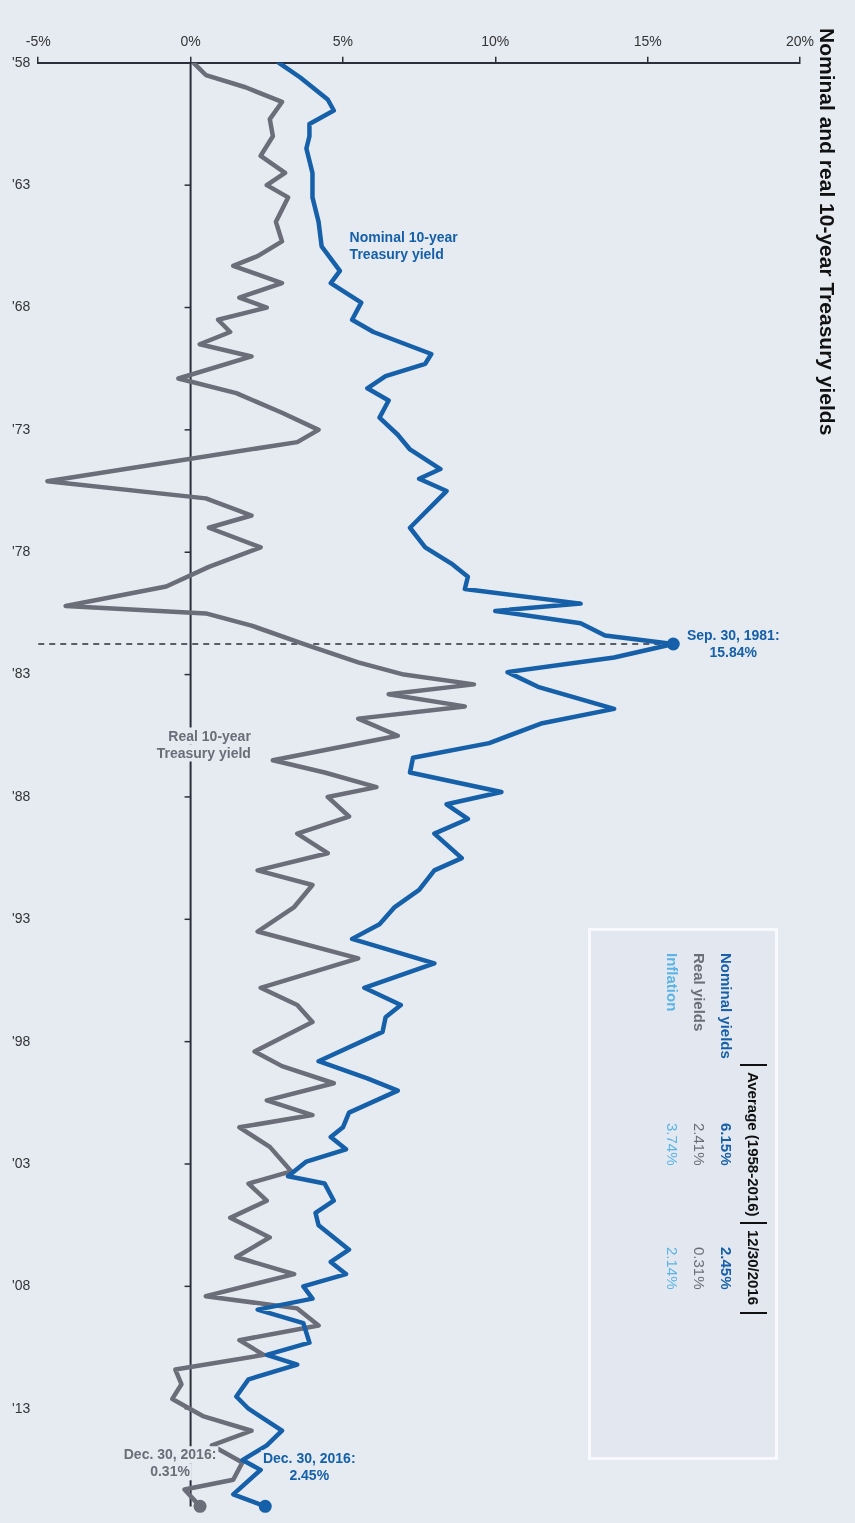  What do you see at coordinates (753, 1268) in the screenshot?
I see `legend-label: 12/30/2016` at bounding box center [753, 1268].